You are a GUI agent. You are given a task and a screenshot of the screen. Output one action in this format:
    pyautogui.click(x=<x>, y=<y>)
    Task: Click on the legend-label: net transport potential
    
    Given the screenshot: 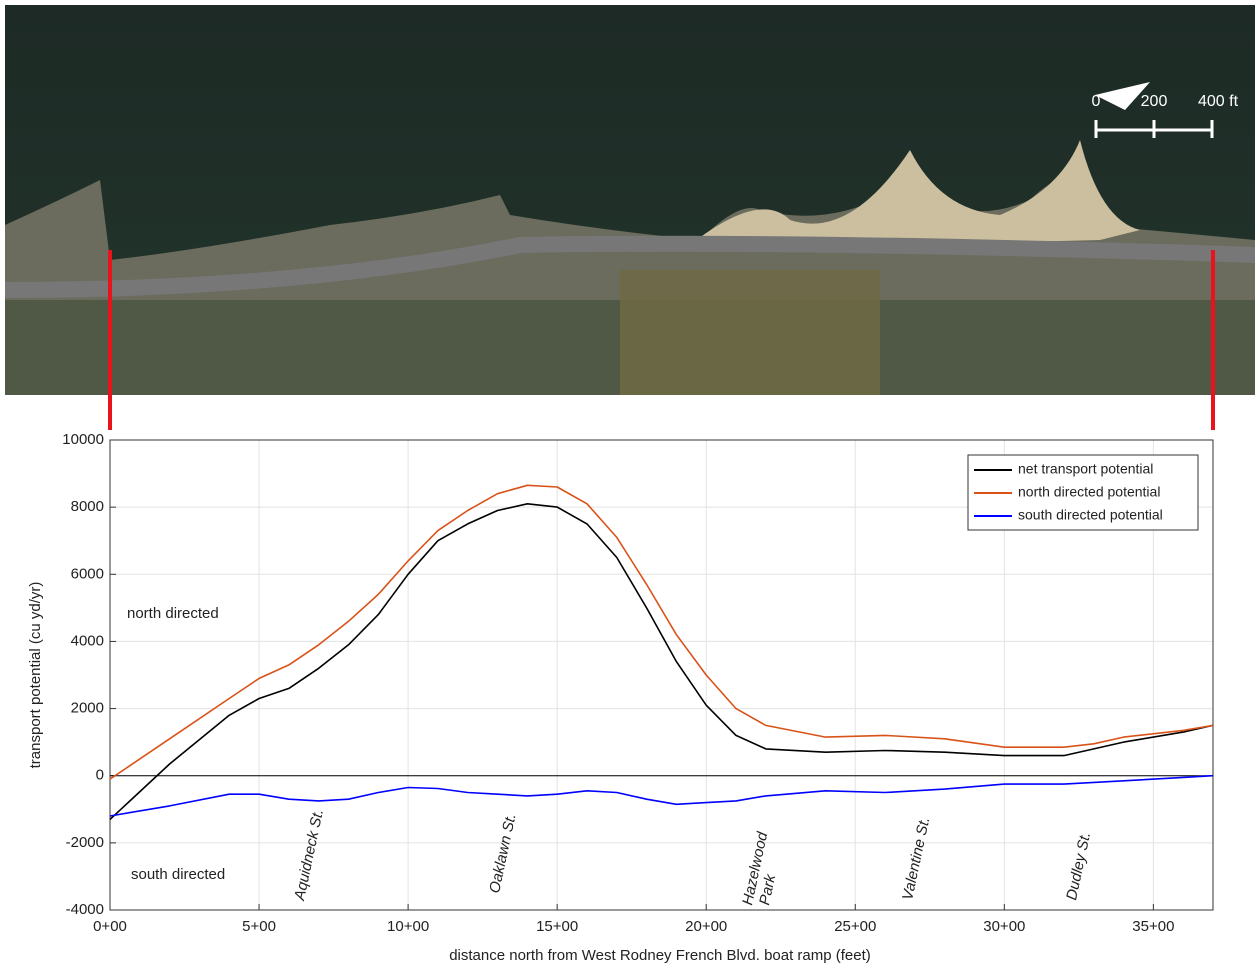 What is the action you would take?
    pyautogui.click(x=1085, y=469)
    